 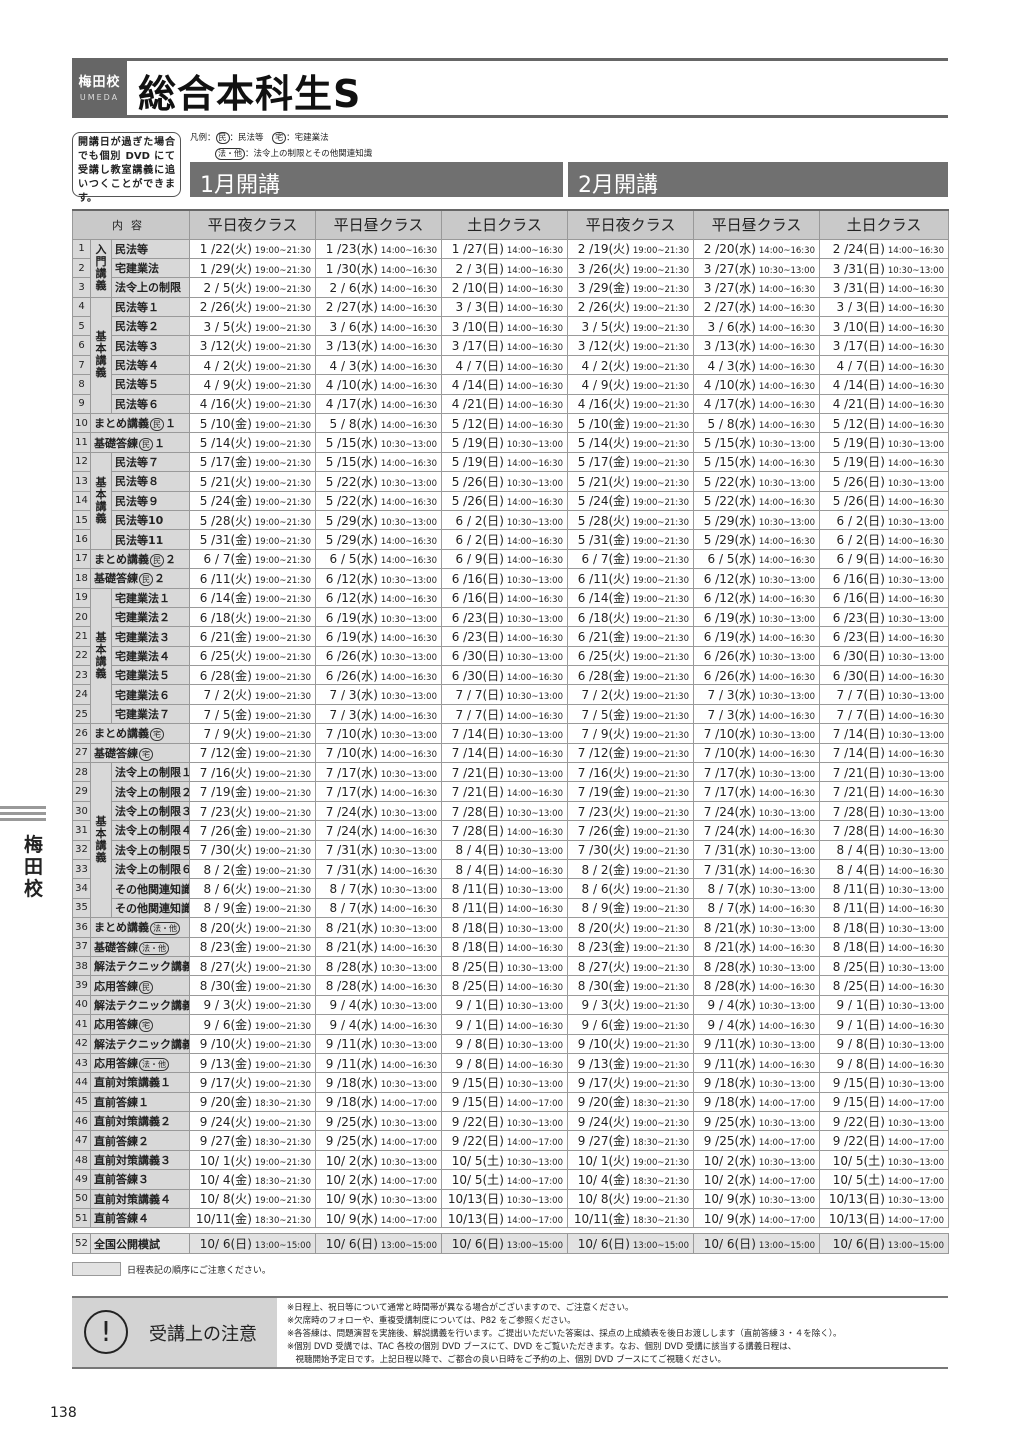 What do you see at coordinates (660, 1246) in the screenshot?
I see `time: 13:00~15:00` at bounding box center [660, 1246].